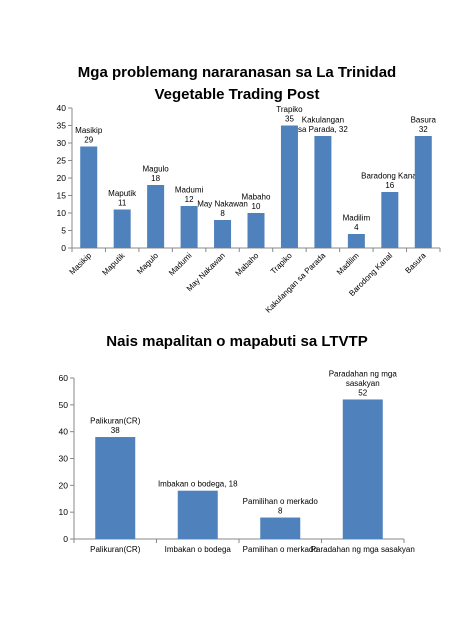 The image size is (474, 632). I want to click on data-label: 16, so click(389, 185).